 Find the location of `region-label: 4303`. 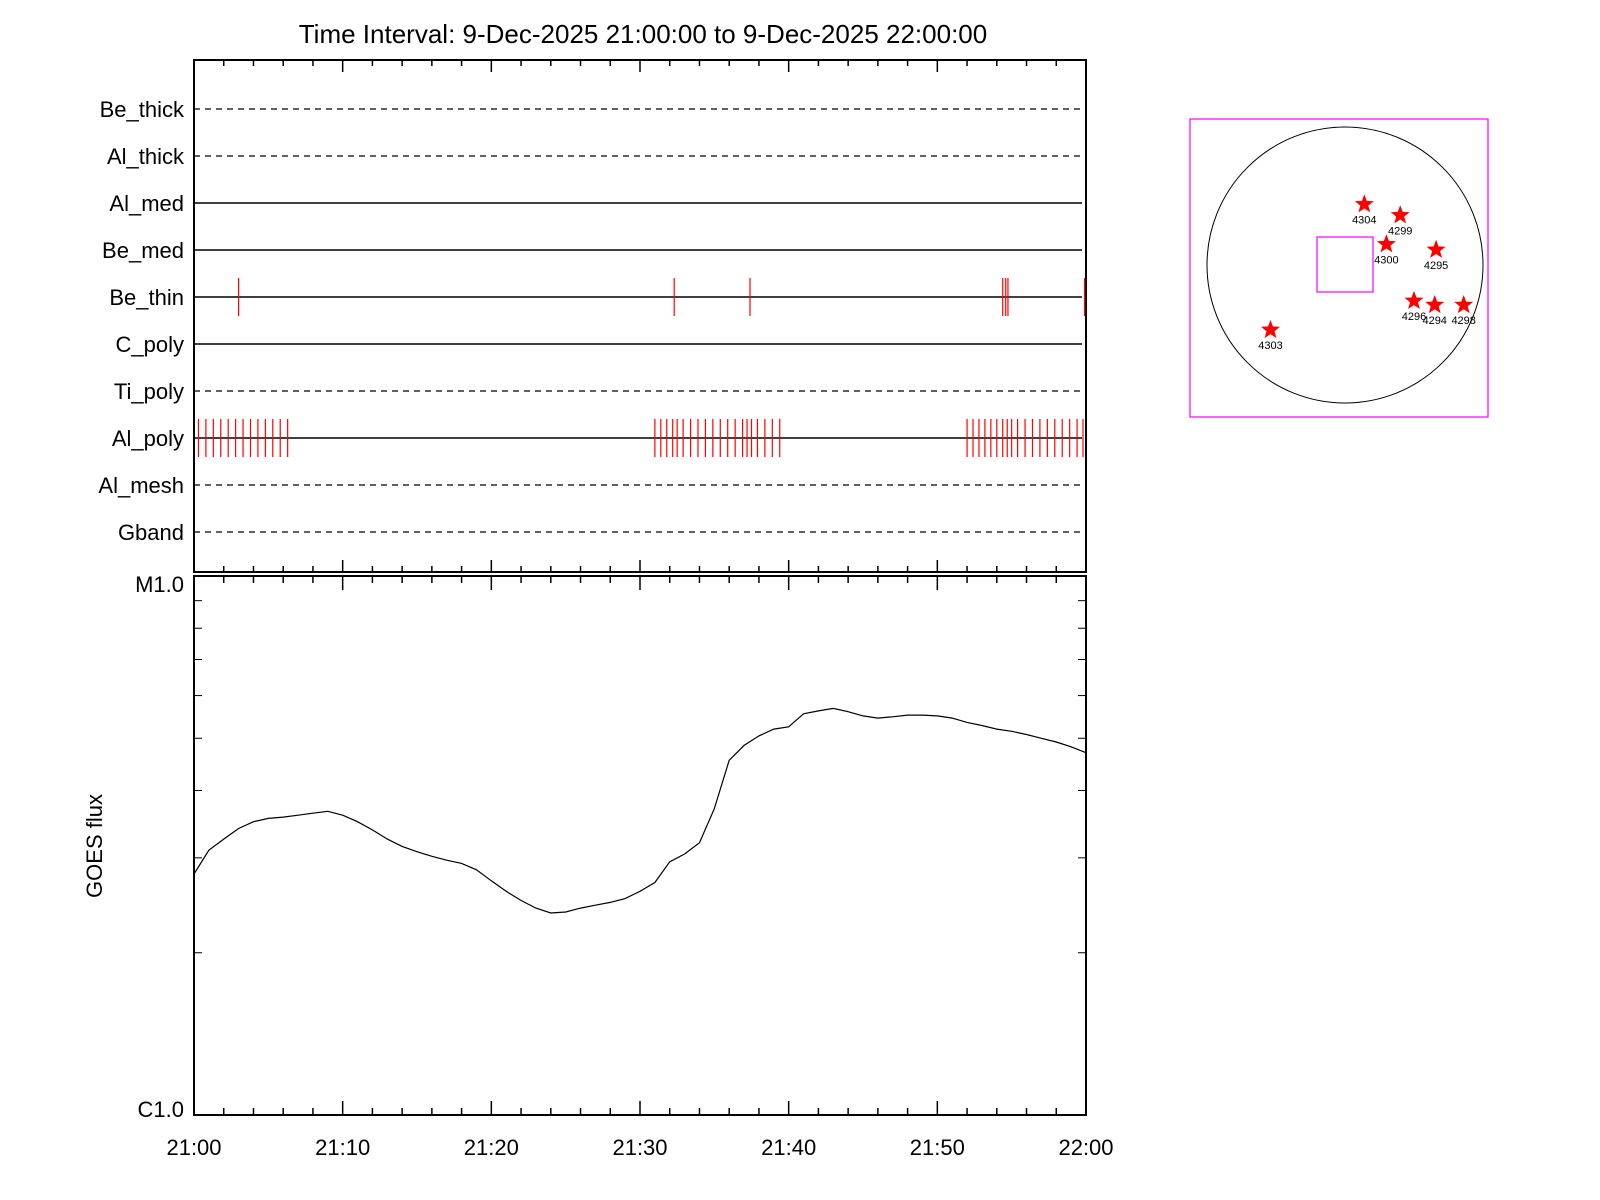

region-label: 4303 is located at coordinates (1270, 346).